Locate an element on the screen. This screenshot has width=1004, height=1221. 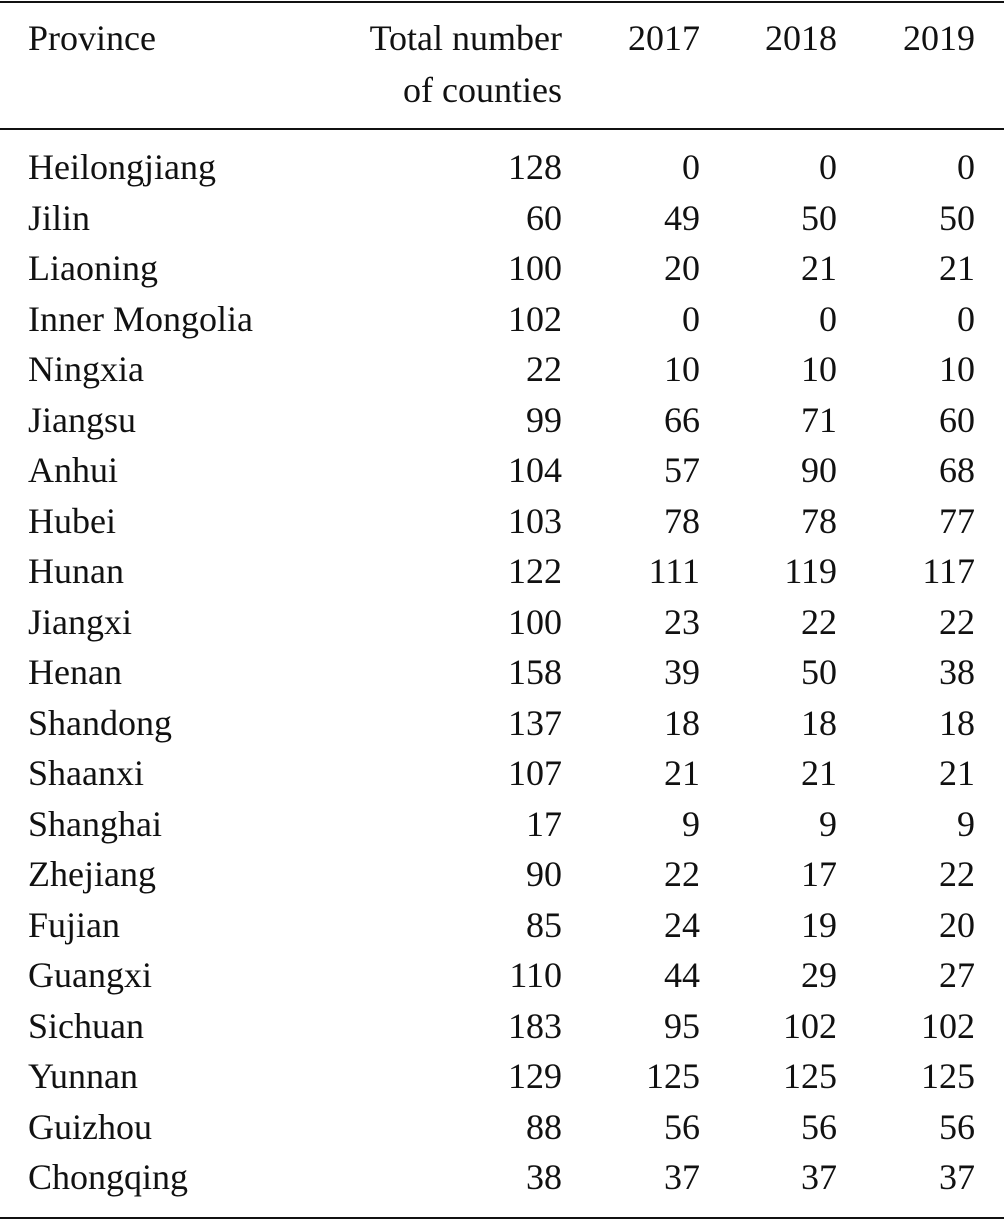
cell-value-2019: 10 is located at coordinates (957, 369).